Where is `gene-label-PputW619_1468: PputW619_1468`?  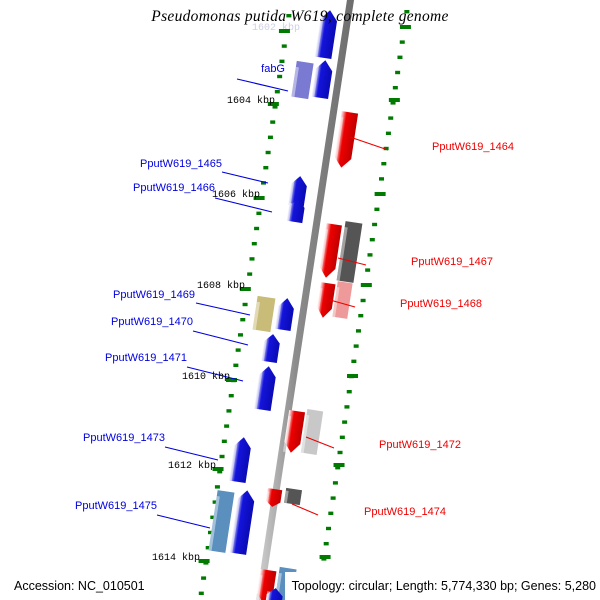 gene-label-PputW619_1468: PputW619_1468 is located at coordinates (441, 304).